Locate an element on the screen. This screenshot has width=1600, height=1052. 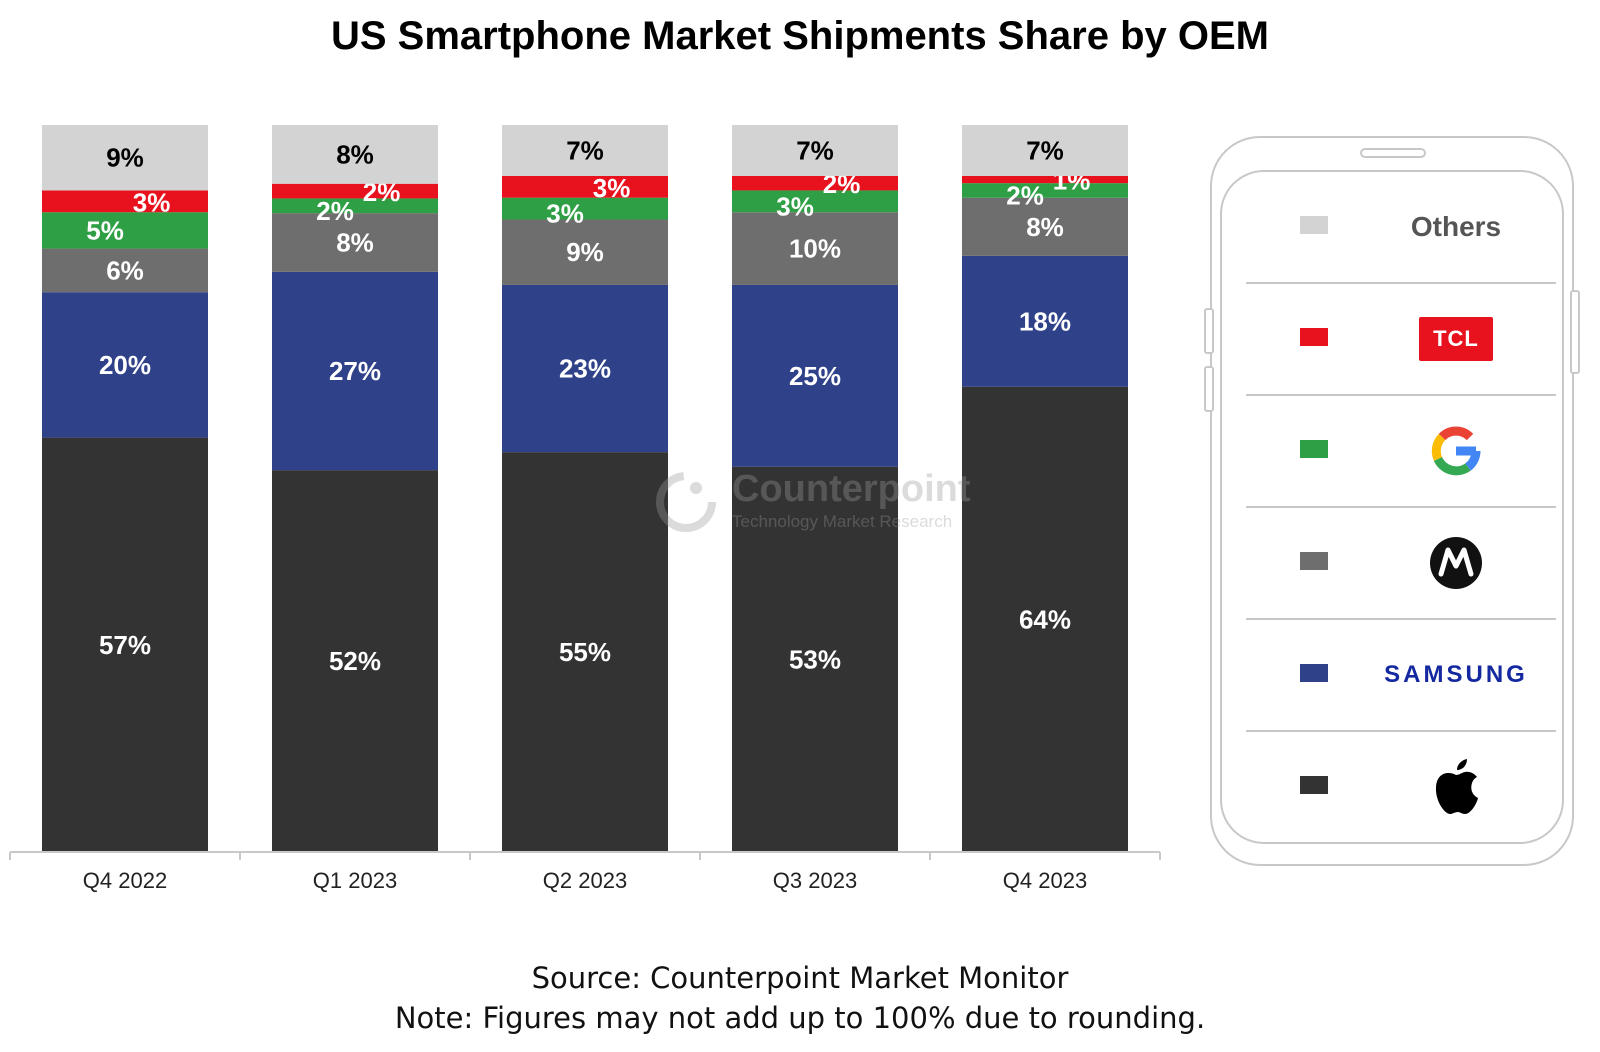
data-label-apple-q1-2023: 52% is located at coordinates (355, 661).